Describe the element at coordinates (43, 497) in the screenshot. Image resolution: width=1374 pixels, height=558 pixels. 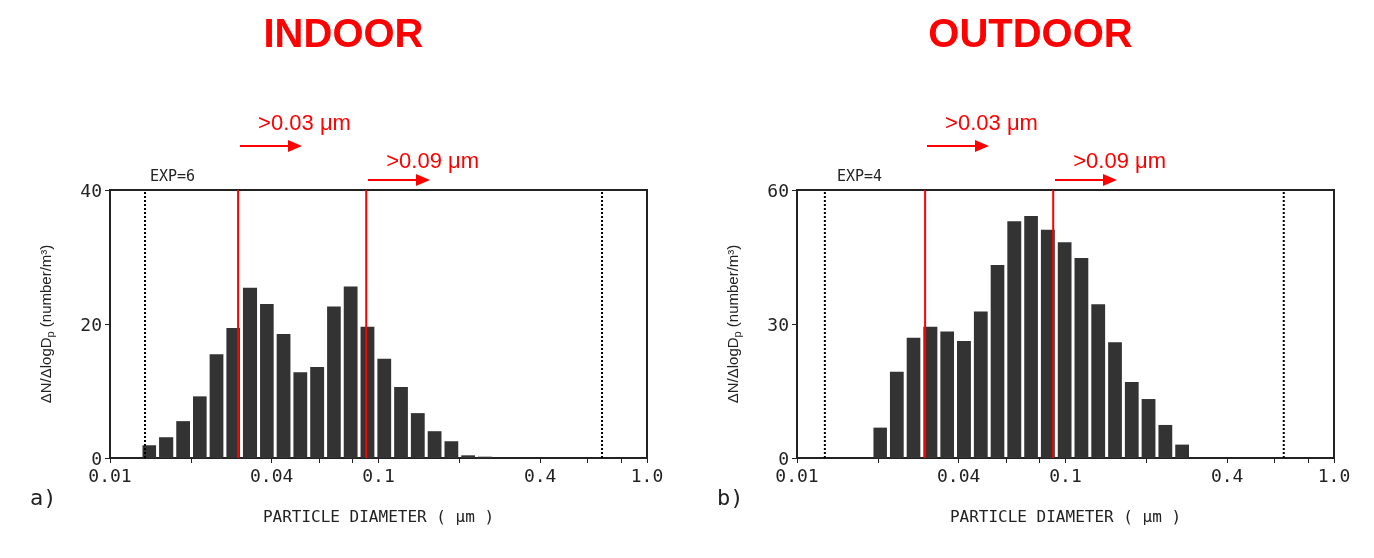
I see `text: a)` at that location.